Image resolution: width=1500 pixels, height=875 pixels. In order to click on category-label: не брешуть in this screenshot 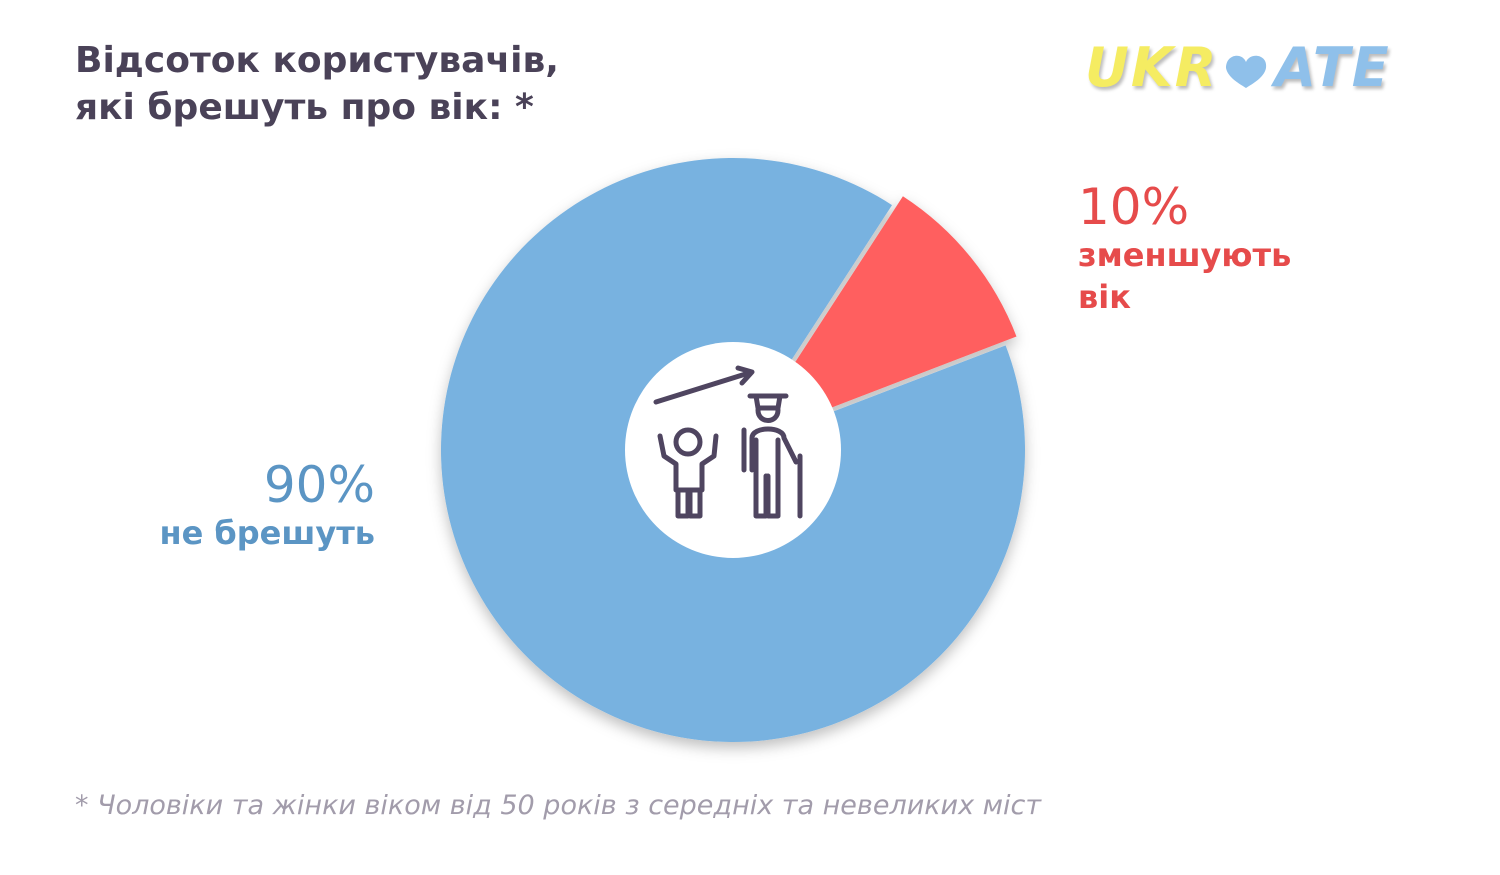, I will do `click(267, 533)`.